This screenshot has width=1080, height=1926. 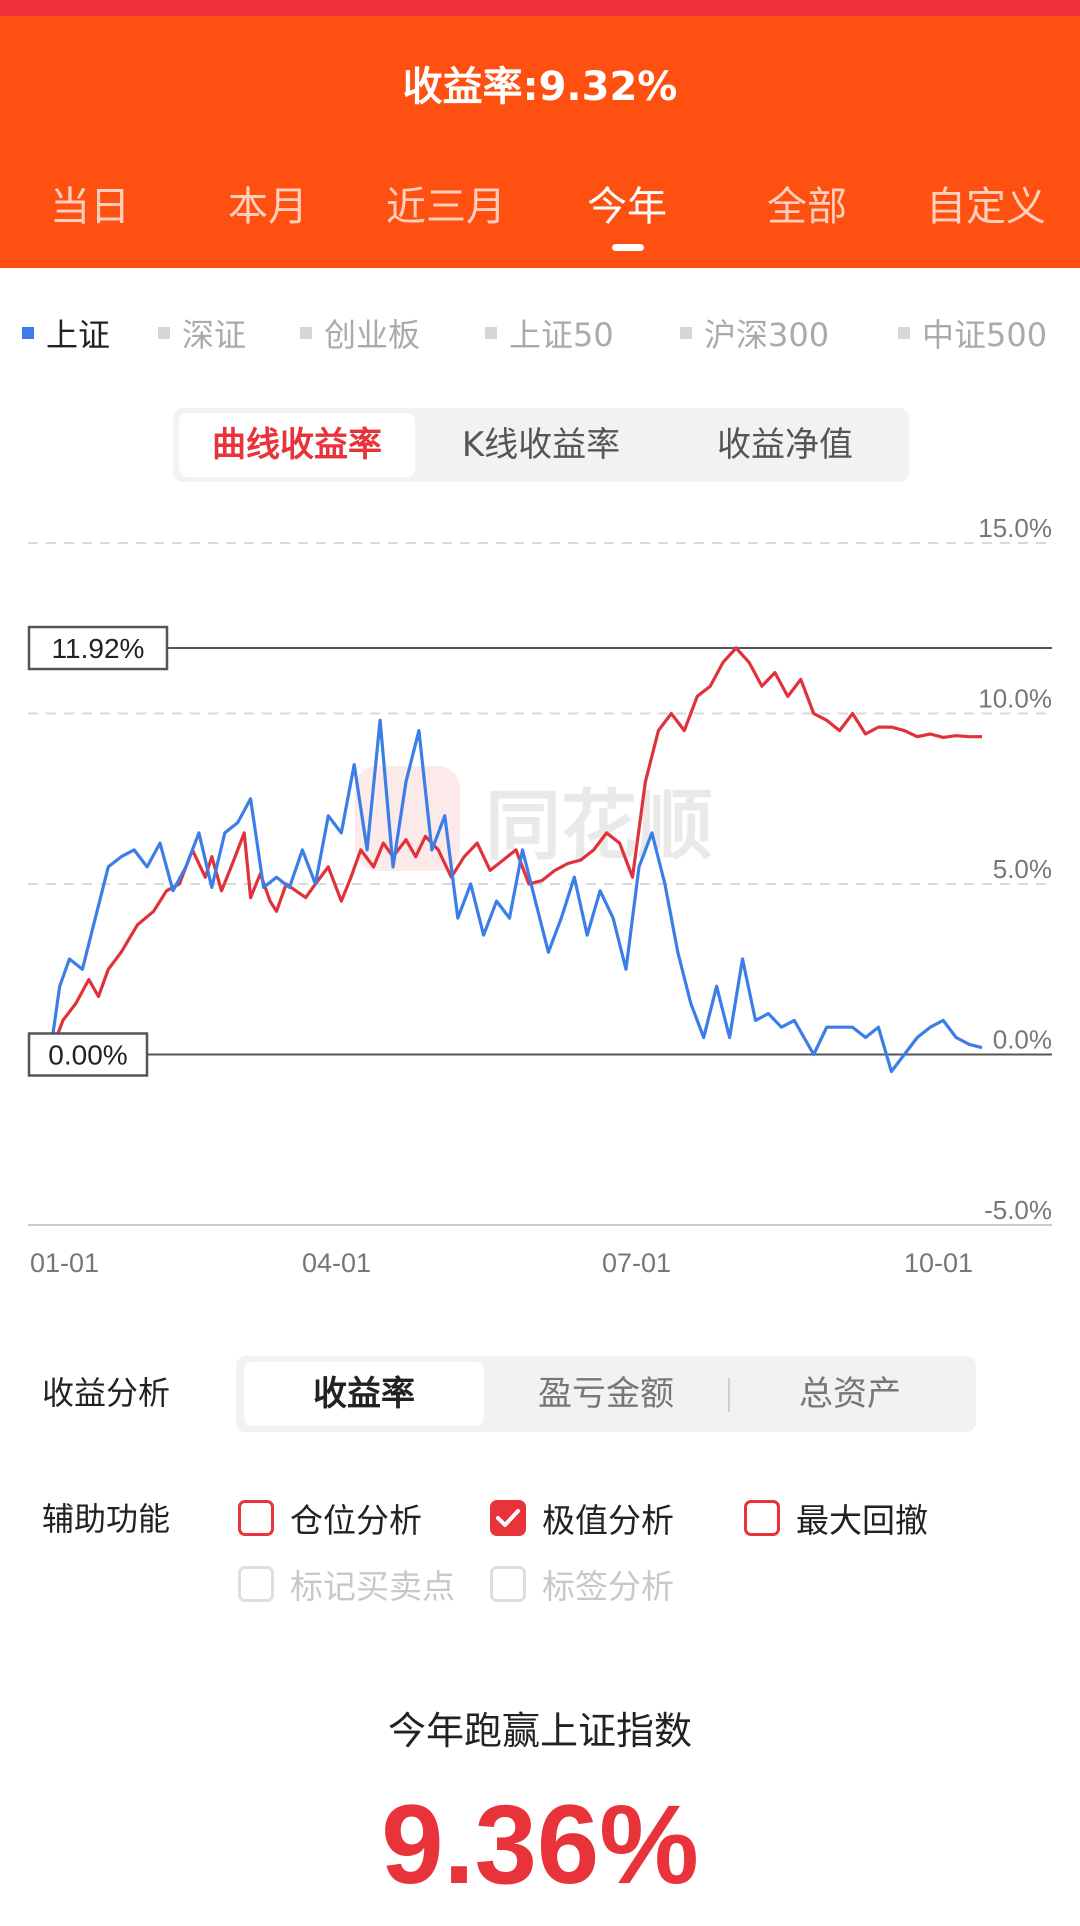 What do you see at coordinates (767, 335) in the screenshot?
I see `index-label: 沪深300` at bounding box center [767, 335].